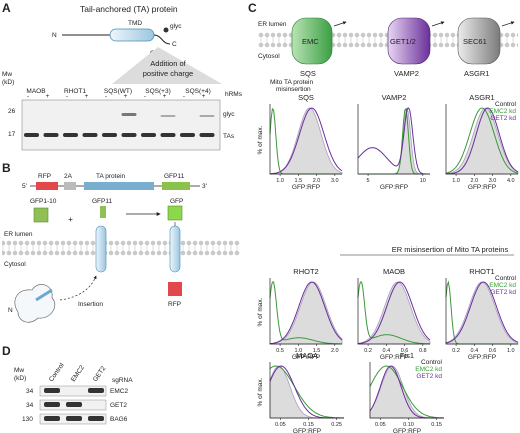 The image size is (520, 433). Describe the element at coordinates (269, 56) in the screenshot. I see `cytosol-label-c: Cytosol` at that location.